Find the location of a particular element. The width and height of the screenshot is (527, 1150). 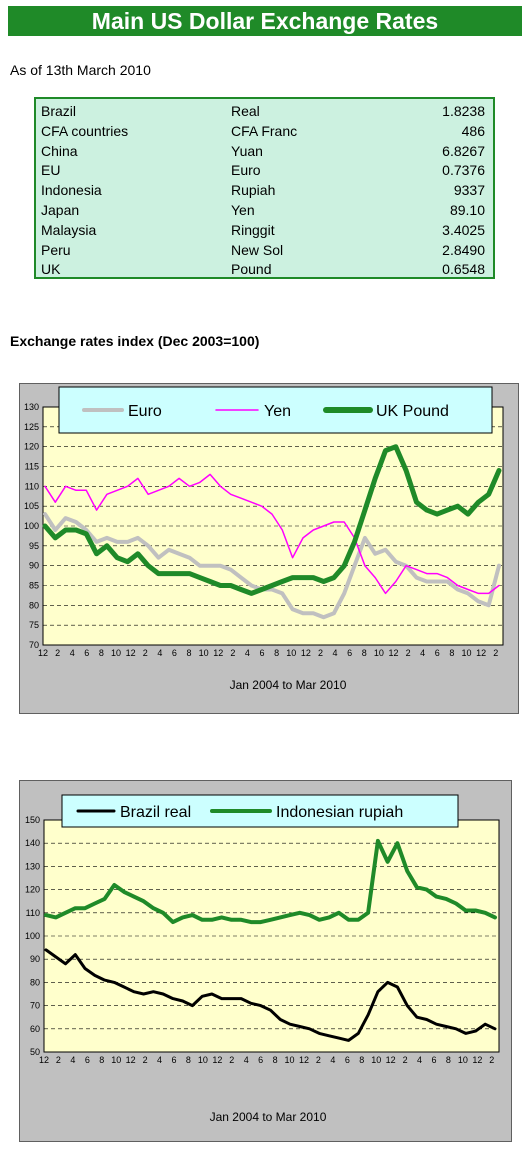

rate-row: EU Euro 0.7376 is located at coordinates (264, 171).